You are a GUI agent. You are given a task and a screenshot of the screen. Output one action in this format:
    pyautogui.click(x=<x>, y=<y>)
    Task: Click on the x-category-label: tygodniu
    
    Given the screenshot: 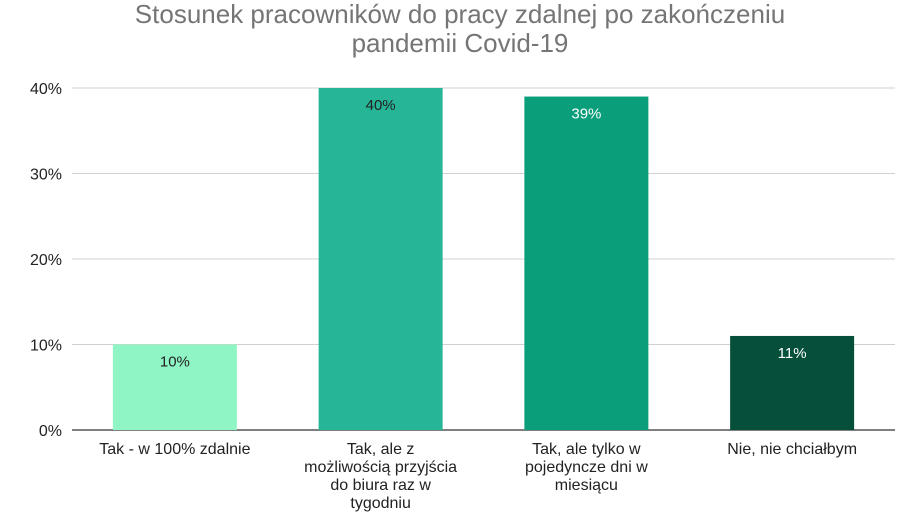 What is the action you would take?
    pyautogui.click(x=380, y=503)
    